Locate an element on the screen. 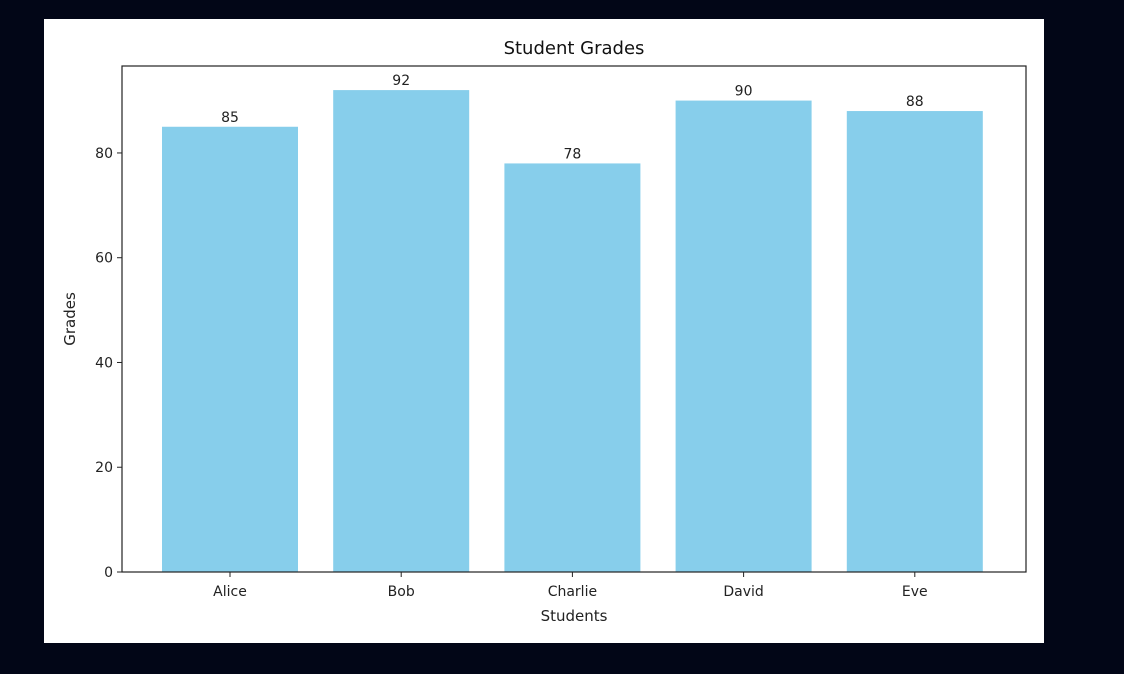  x-tick-label-bob: Bob is located at coordinates (401, 592).